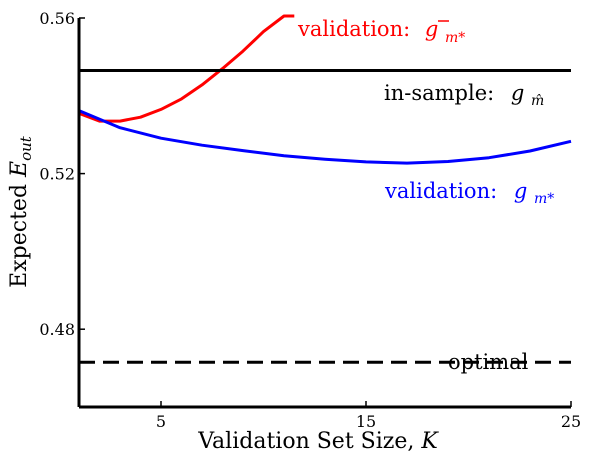 The width and height of the screenshot is (593, 466). I want to click on x-axis-title: Validation Set Size, K, so click(318, 441).